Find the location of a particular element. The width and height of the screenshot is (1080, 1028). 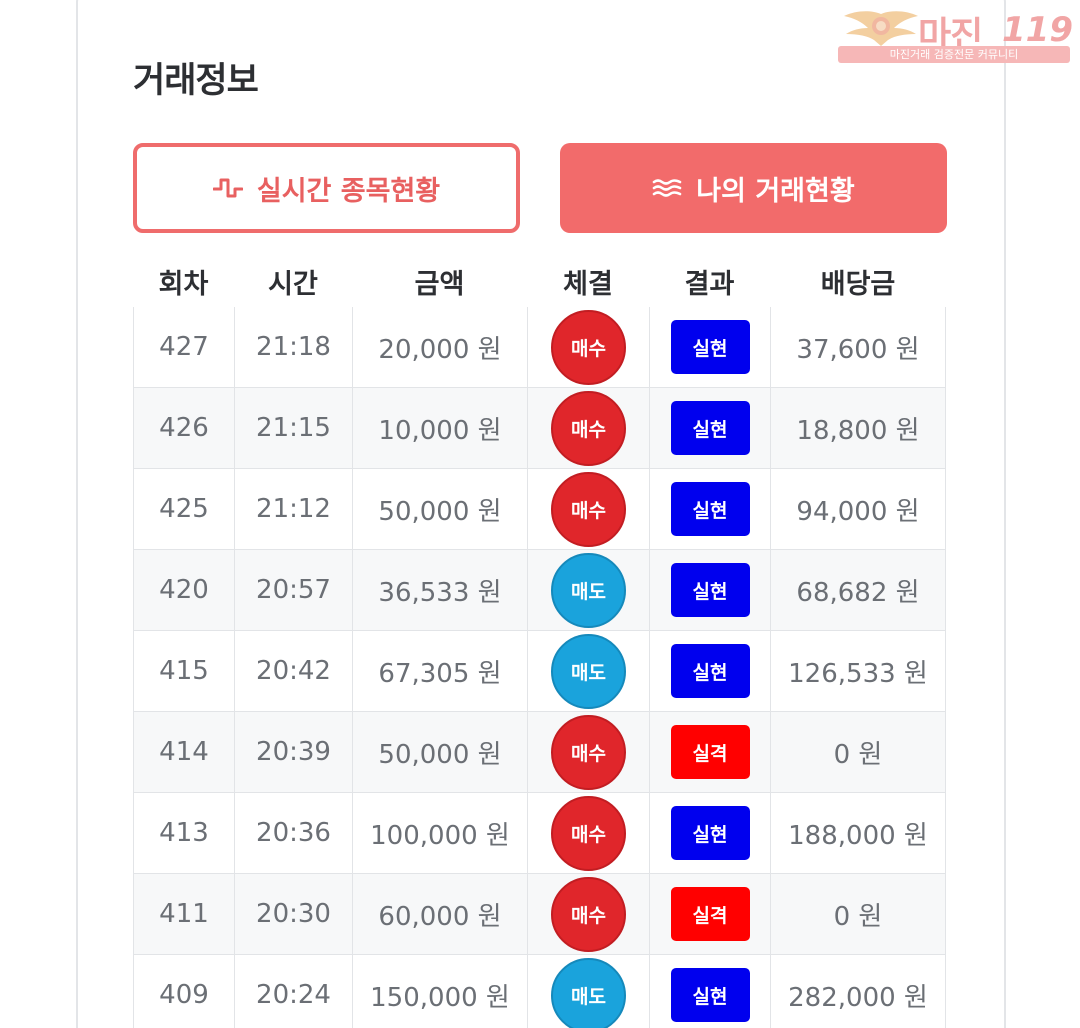

cell-time: 20:30 is located at coordinates (293, 914).